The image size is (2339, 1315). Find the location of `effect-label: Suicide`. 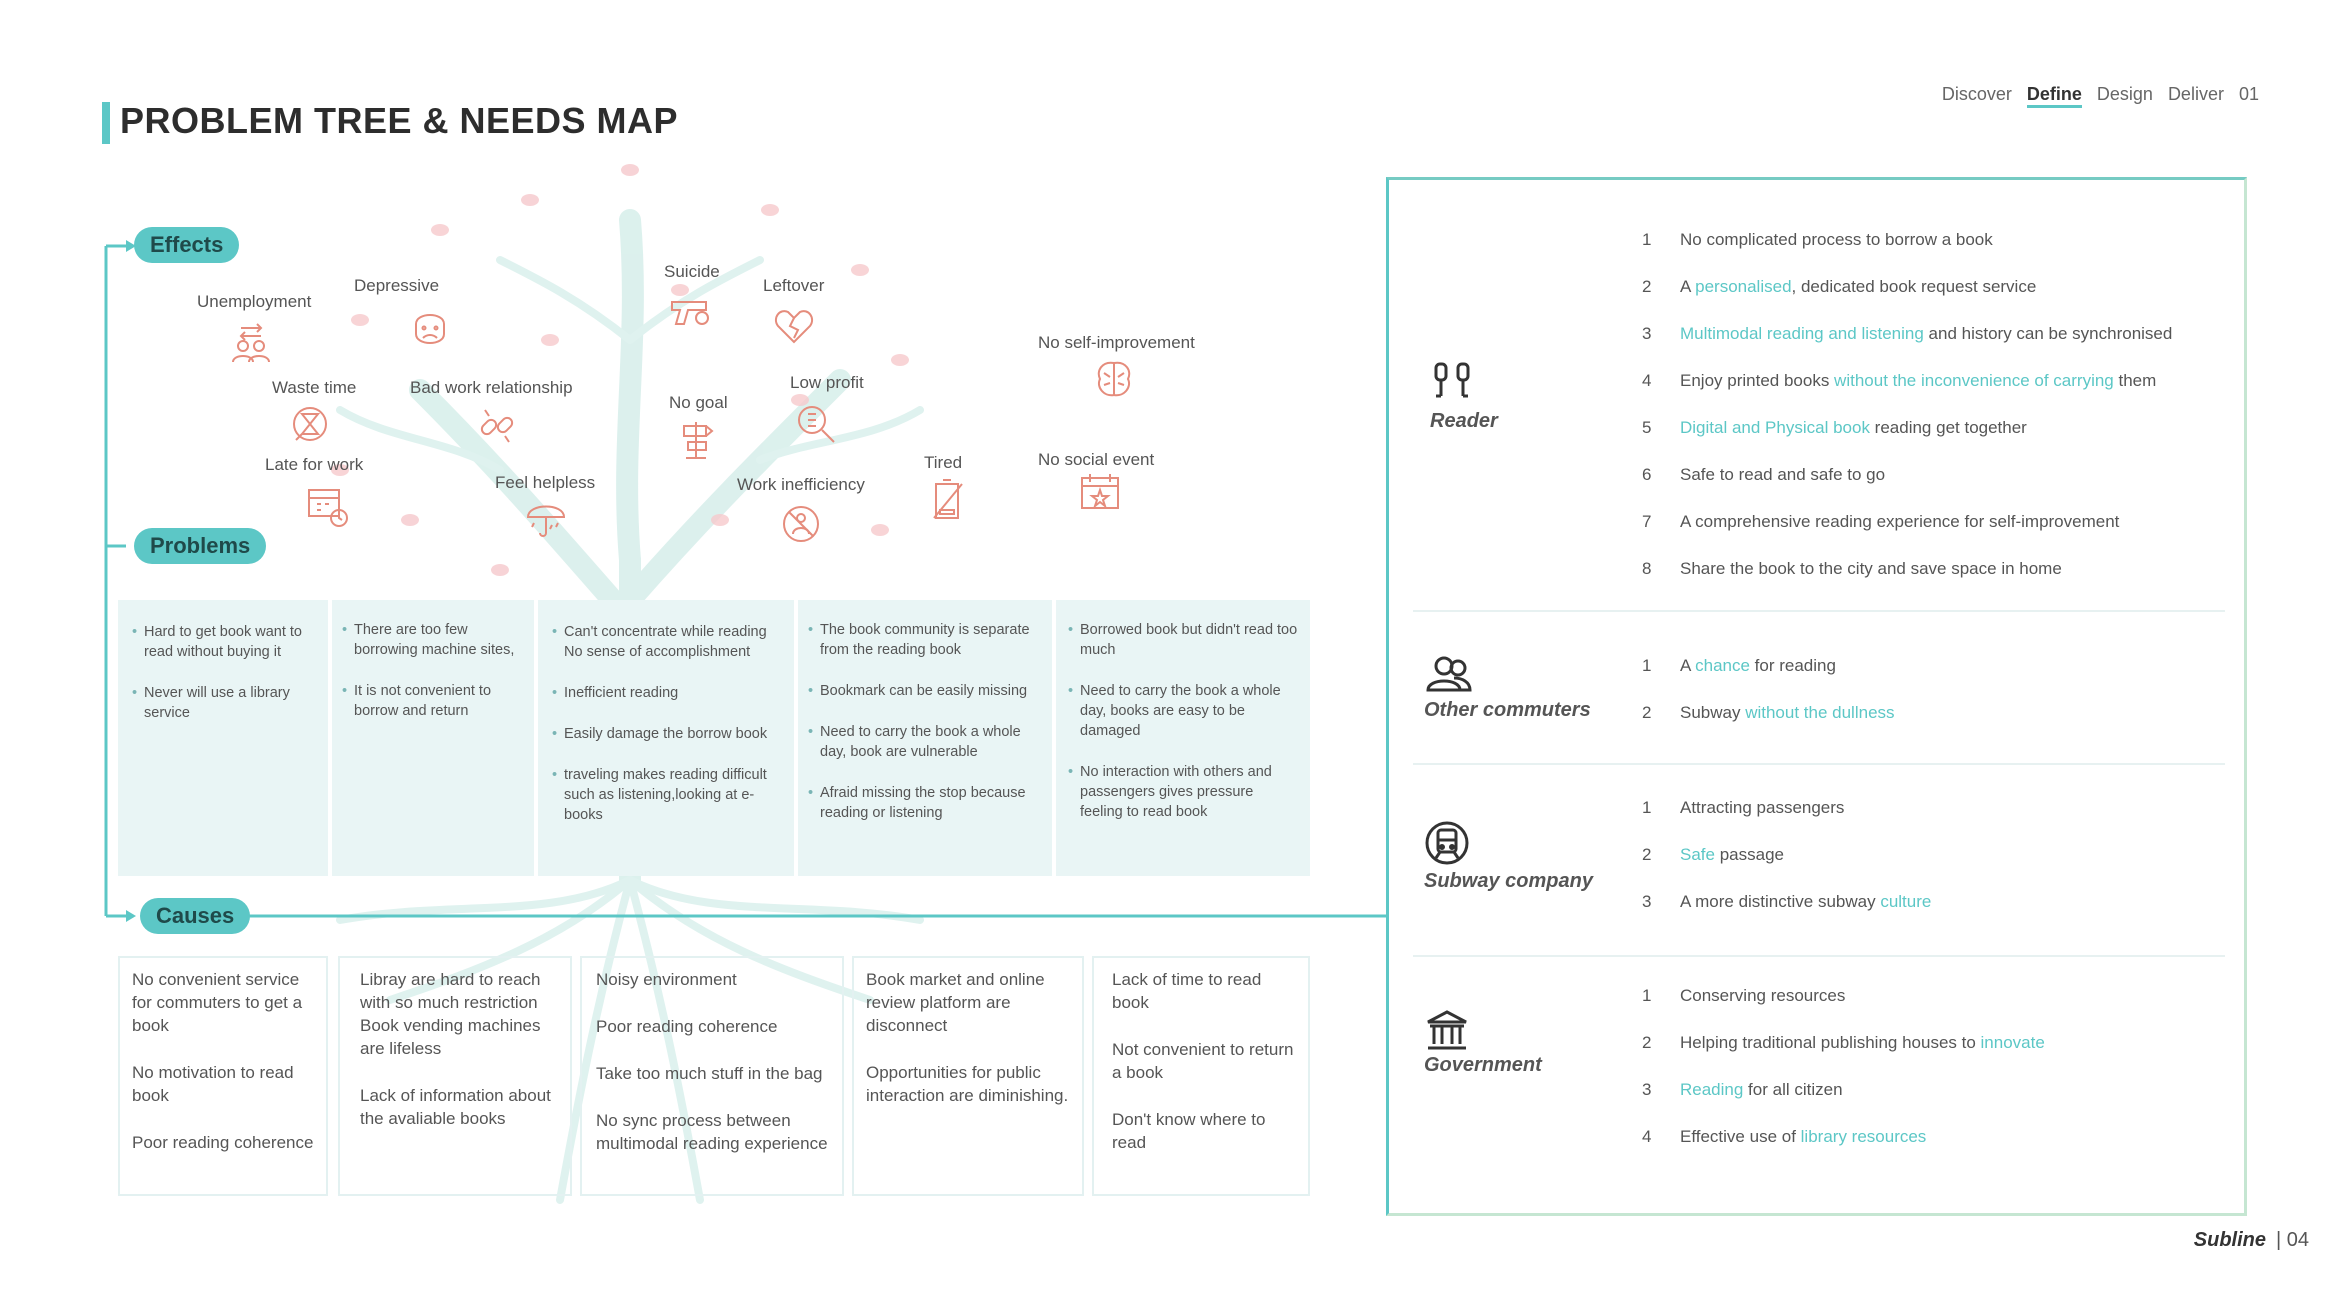

effect-label: Suicide is located at coordinates (692, 271).